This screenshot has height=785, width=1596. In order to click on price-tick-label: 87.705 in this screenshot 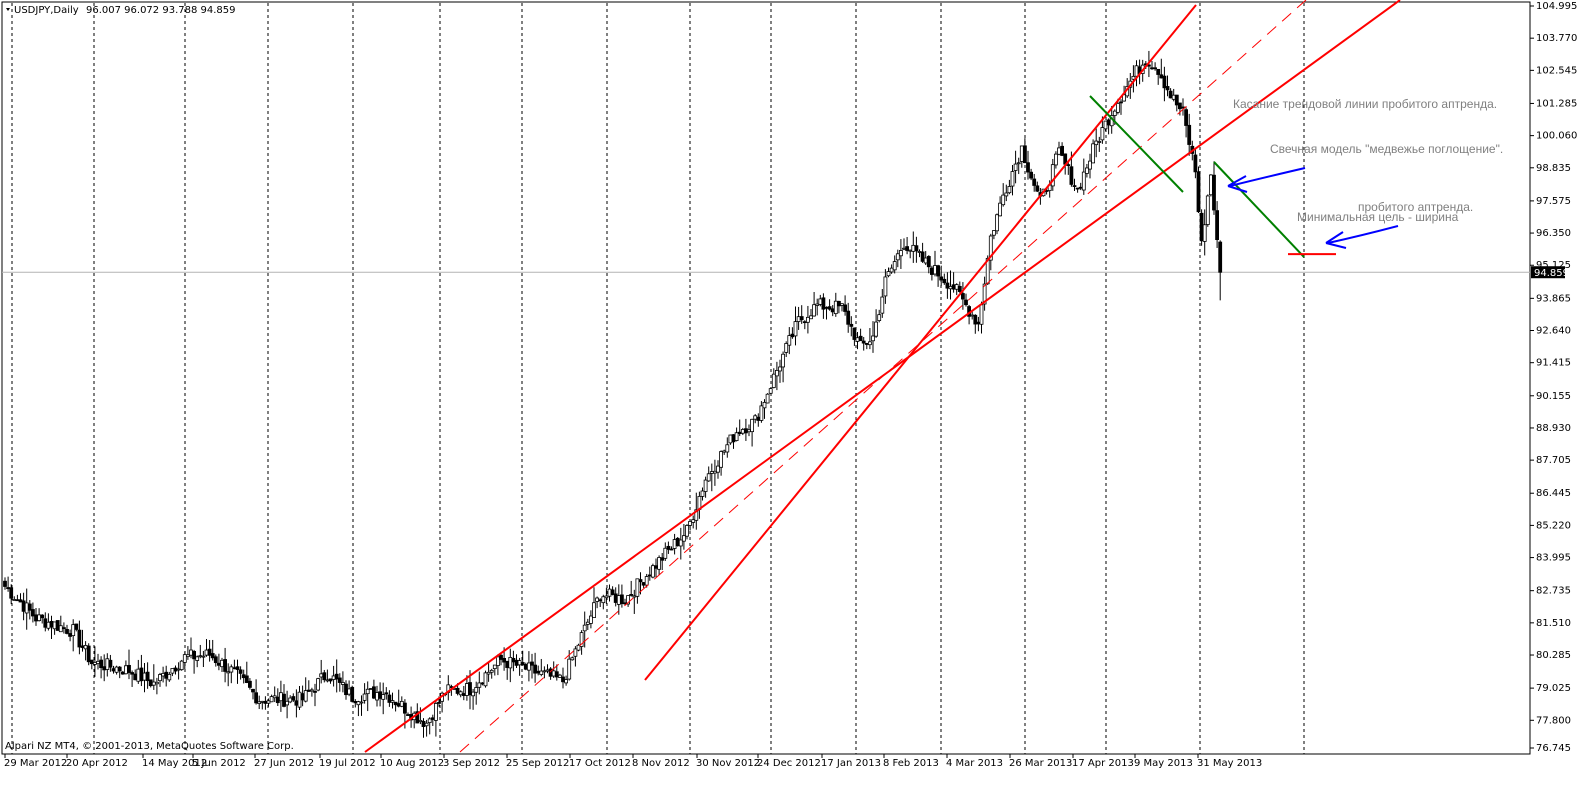, I will do `click(1553, 460)`.